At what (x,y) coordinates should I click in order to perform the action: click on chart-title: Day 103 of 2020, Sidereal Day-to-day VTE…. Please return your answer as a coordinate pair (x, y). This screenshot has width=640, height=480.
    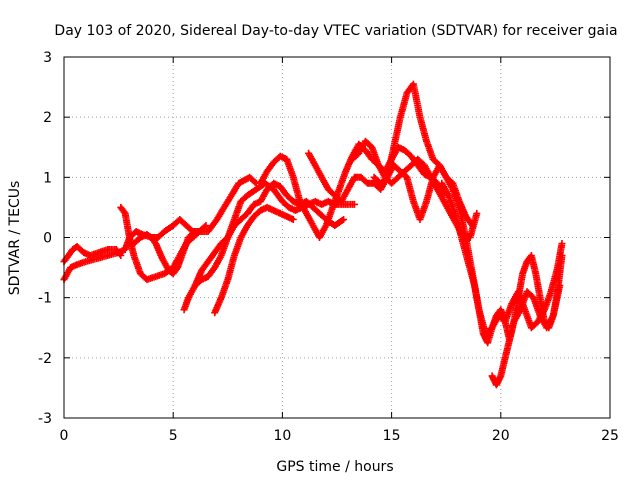
    Looking at the image, I should click on (335, 31).